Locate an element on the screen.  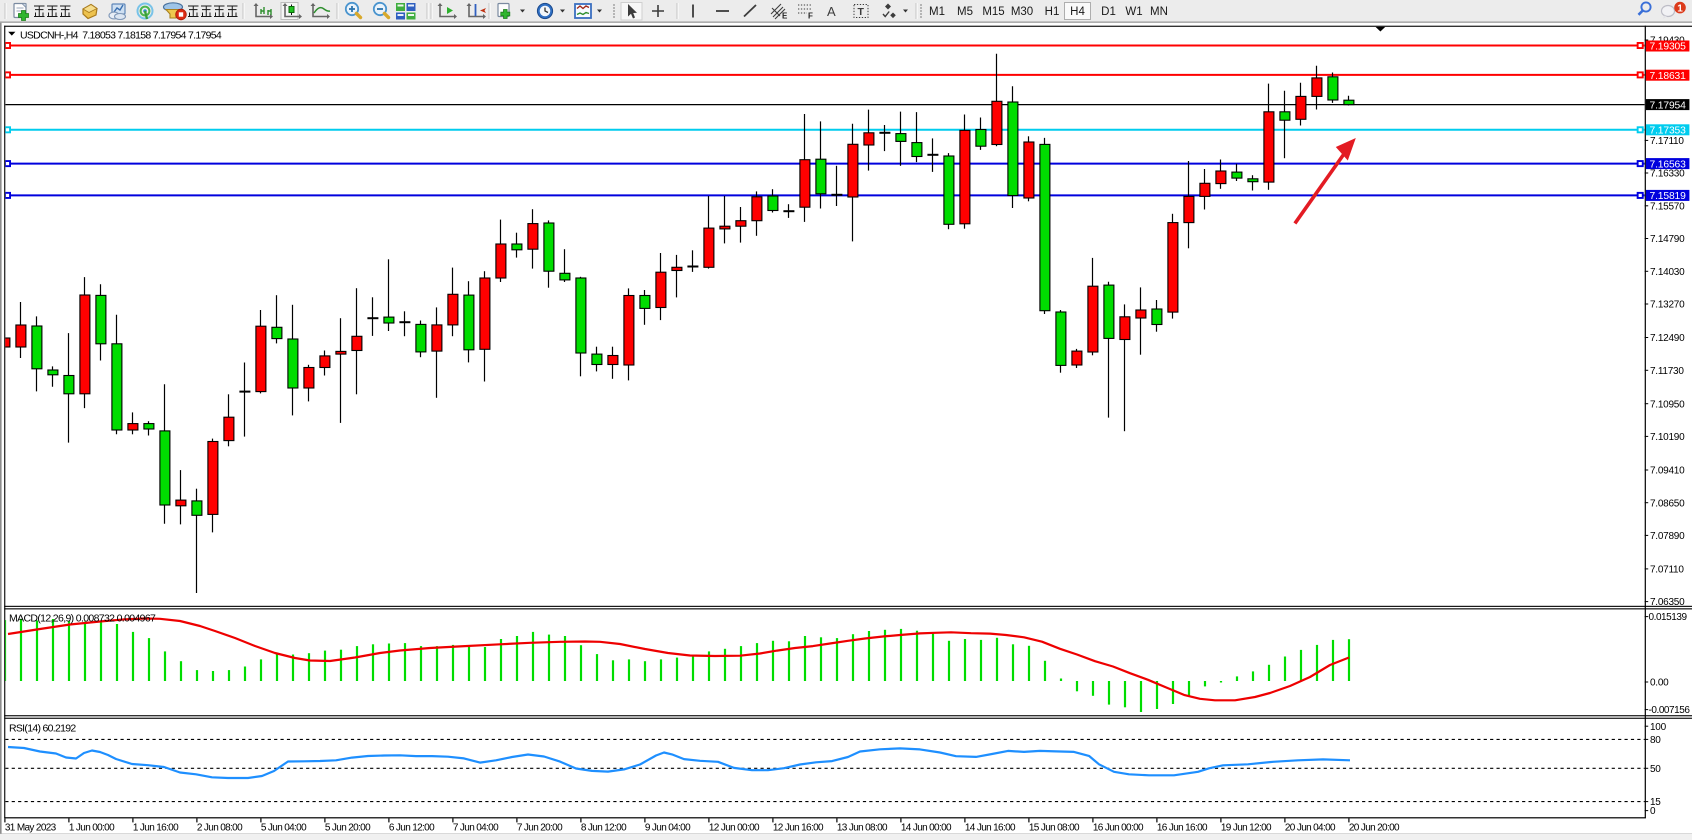
svg-text: 1 Jun 00:00 is located at coordinates (92, 828).